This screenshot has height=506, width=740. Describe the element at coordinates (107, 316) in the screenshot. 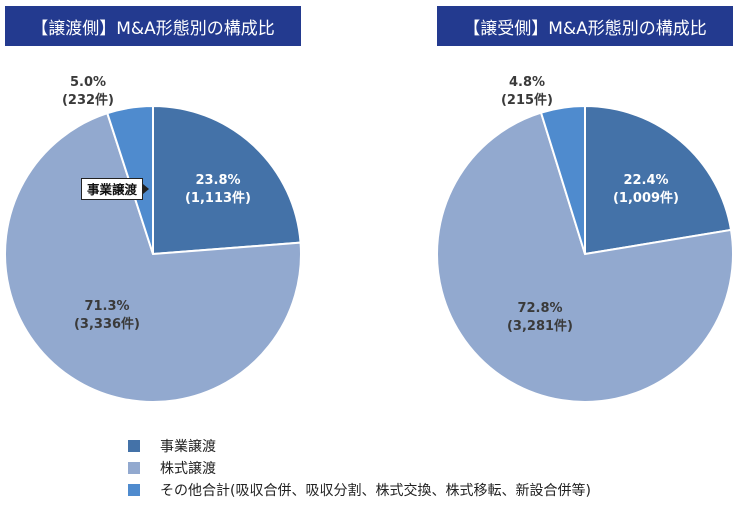

I see `slice-label-share-transfer-seller: 71.3% (3,336件)` at that location.